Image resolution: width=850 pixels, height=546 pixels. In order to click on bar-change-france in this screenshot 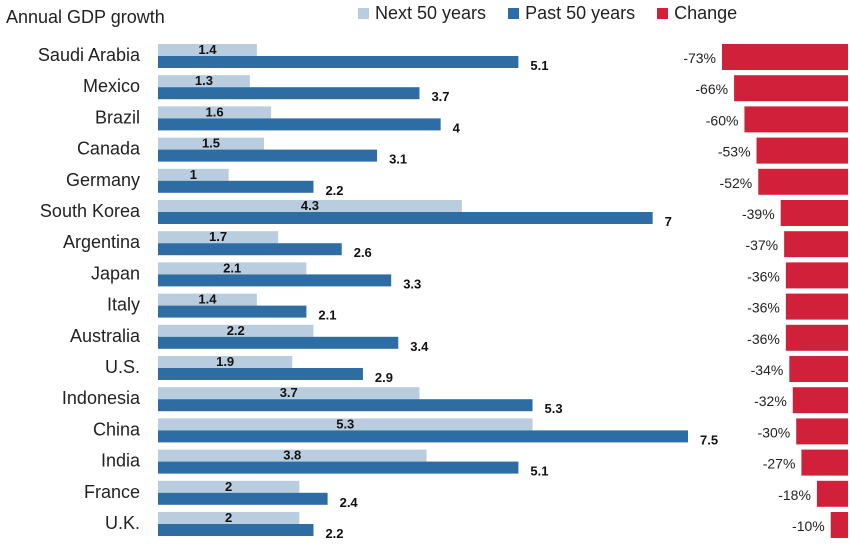, I will do `click(832, 493)`.